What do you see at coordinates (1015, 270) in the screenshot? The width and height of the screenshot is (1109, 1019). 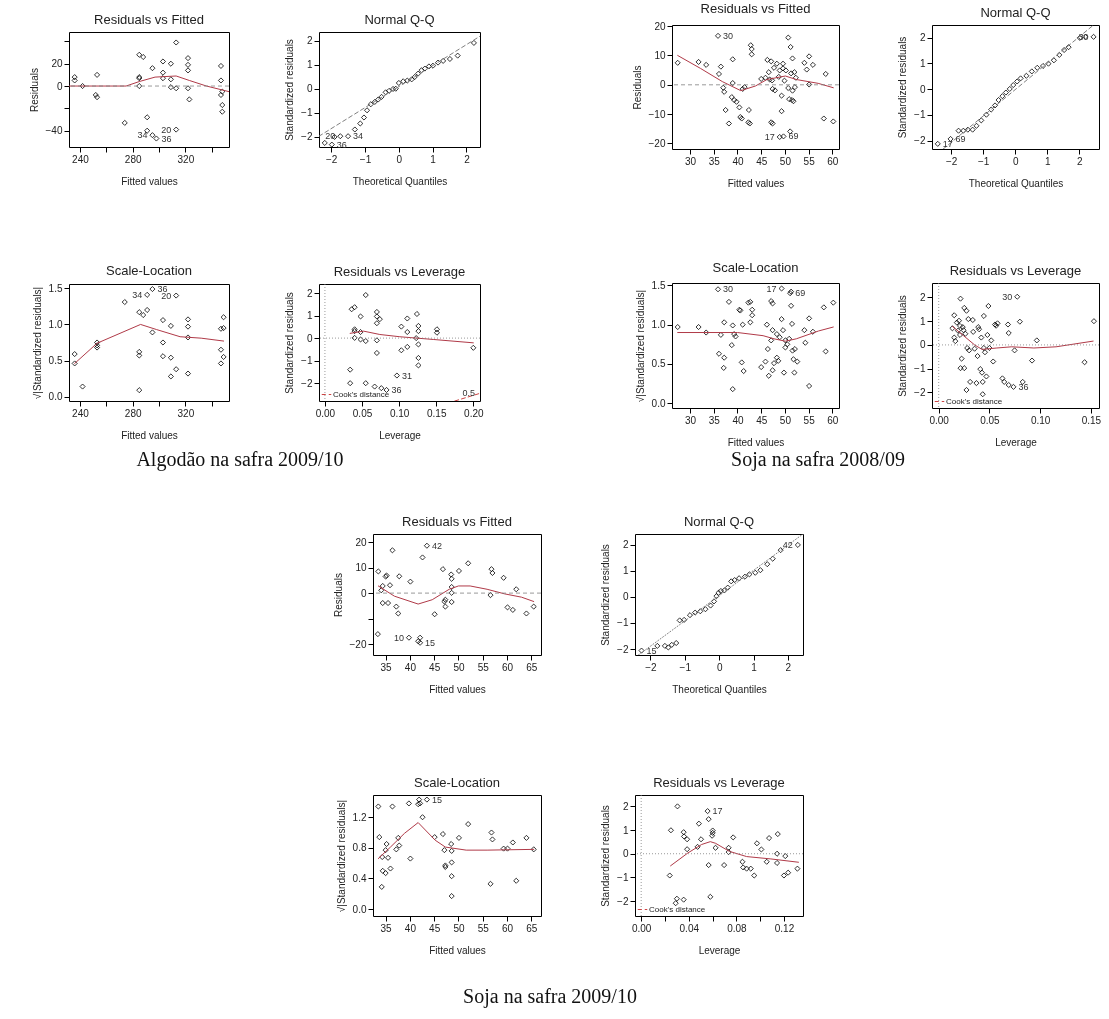 I see `chart-title: Residuals vs Leverage` at bounding box center [1015, 270].